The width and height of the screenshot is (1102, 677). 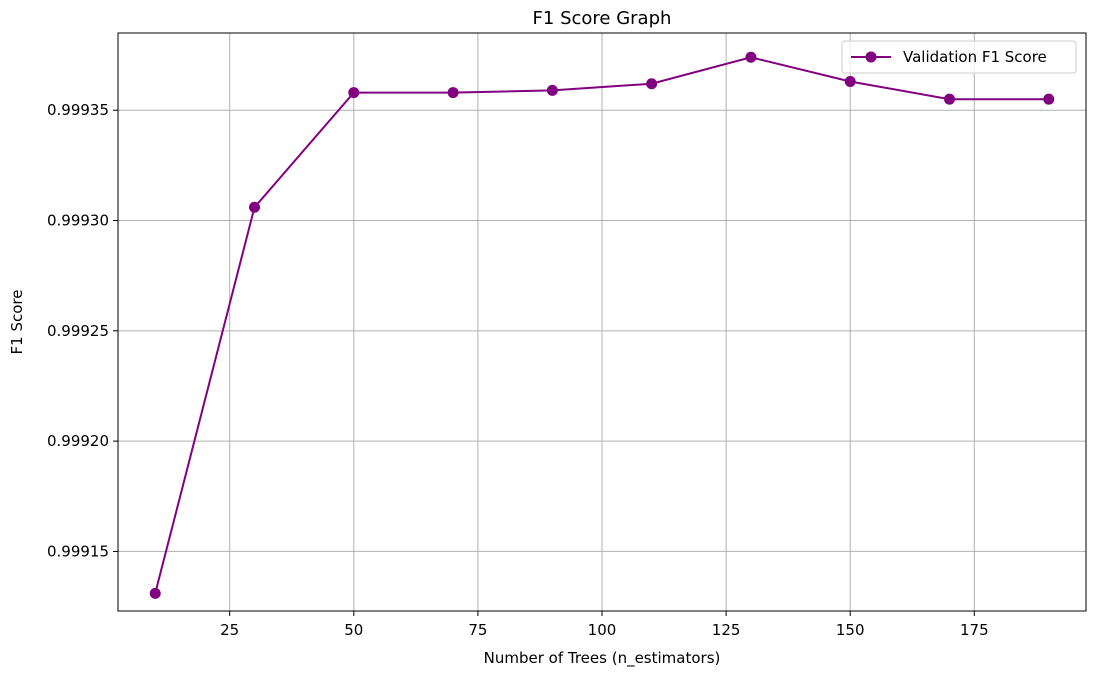 I want to click on x-tick-label: 150, so click(x=850, y=630).